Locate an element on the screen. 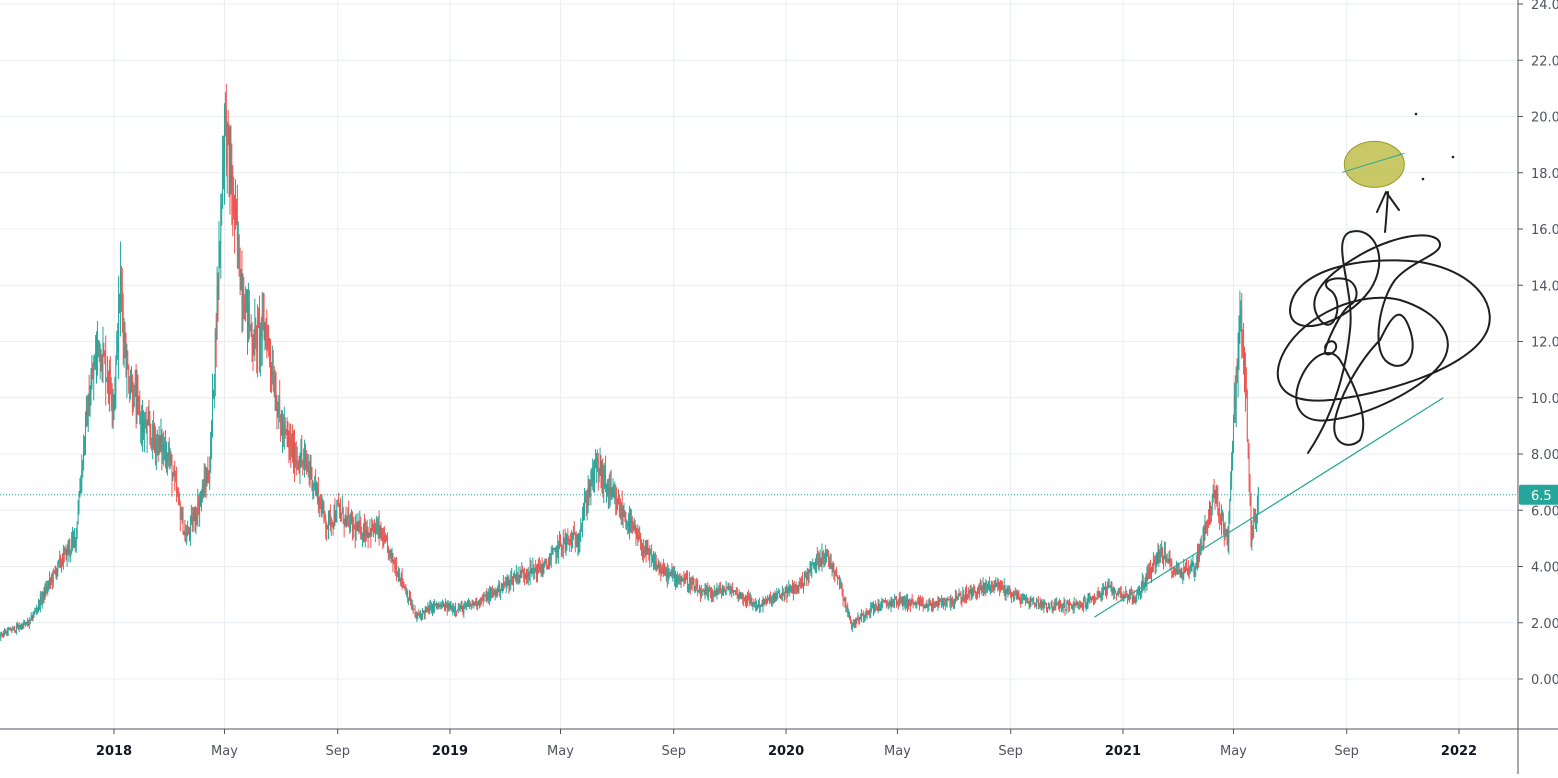 The height and width of the screenshot is (778, 1558). y-tick-label: 6.00 is located at coordinates (1544, 511).